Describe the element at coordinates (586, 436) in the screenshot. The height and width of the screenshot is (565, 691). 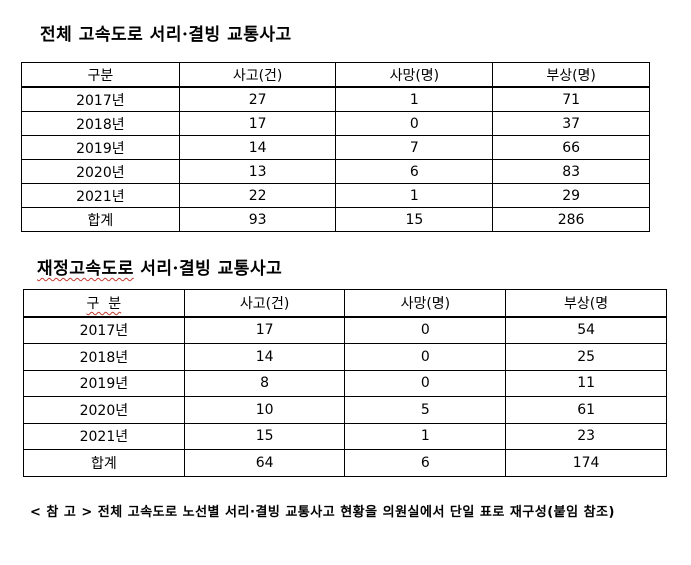
I see `cell-injuries: 23` at that location.